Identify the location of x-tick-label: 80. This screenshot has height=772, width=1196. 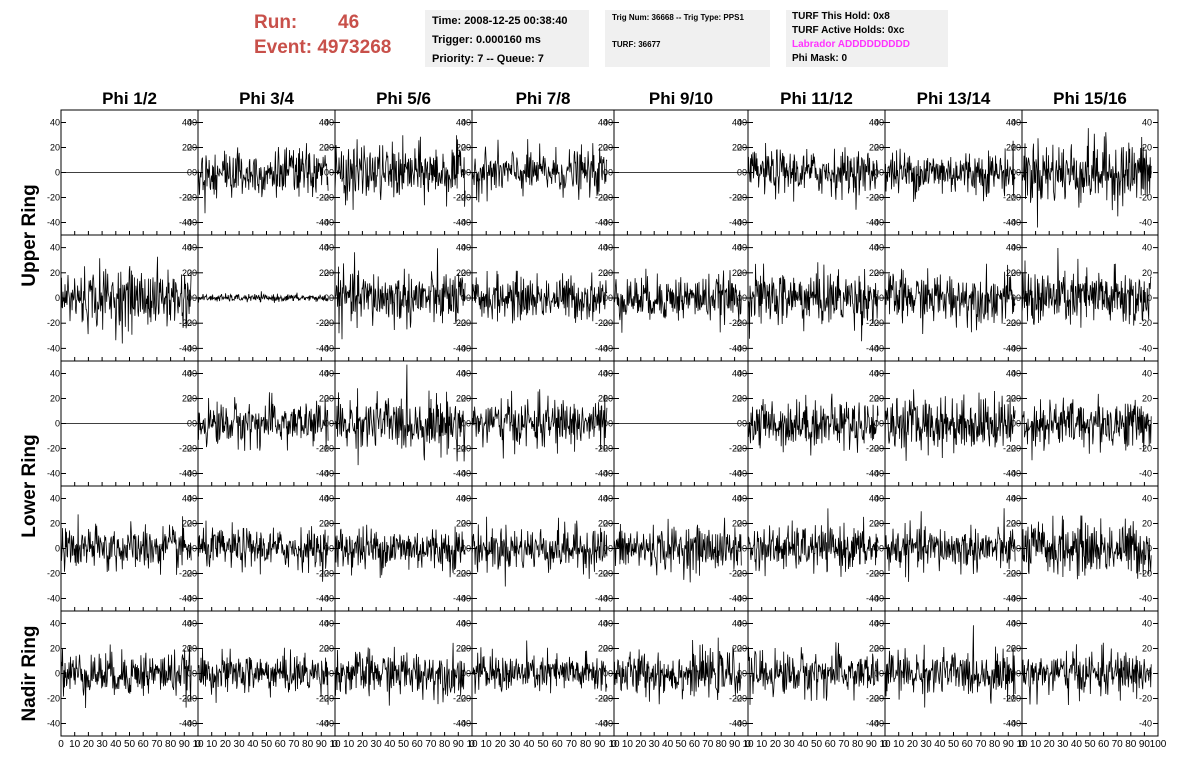
(1131, 744).